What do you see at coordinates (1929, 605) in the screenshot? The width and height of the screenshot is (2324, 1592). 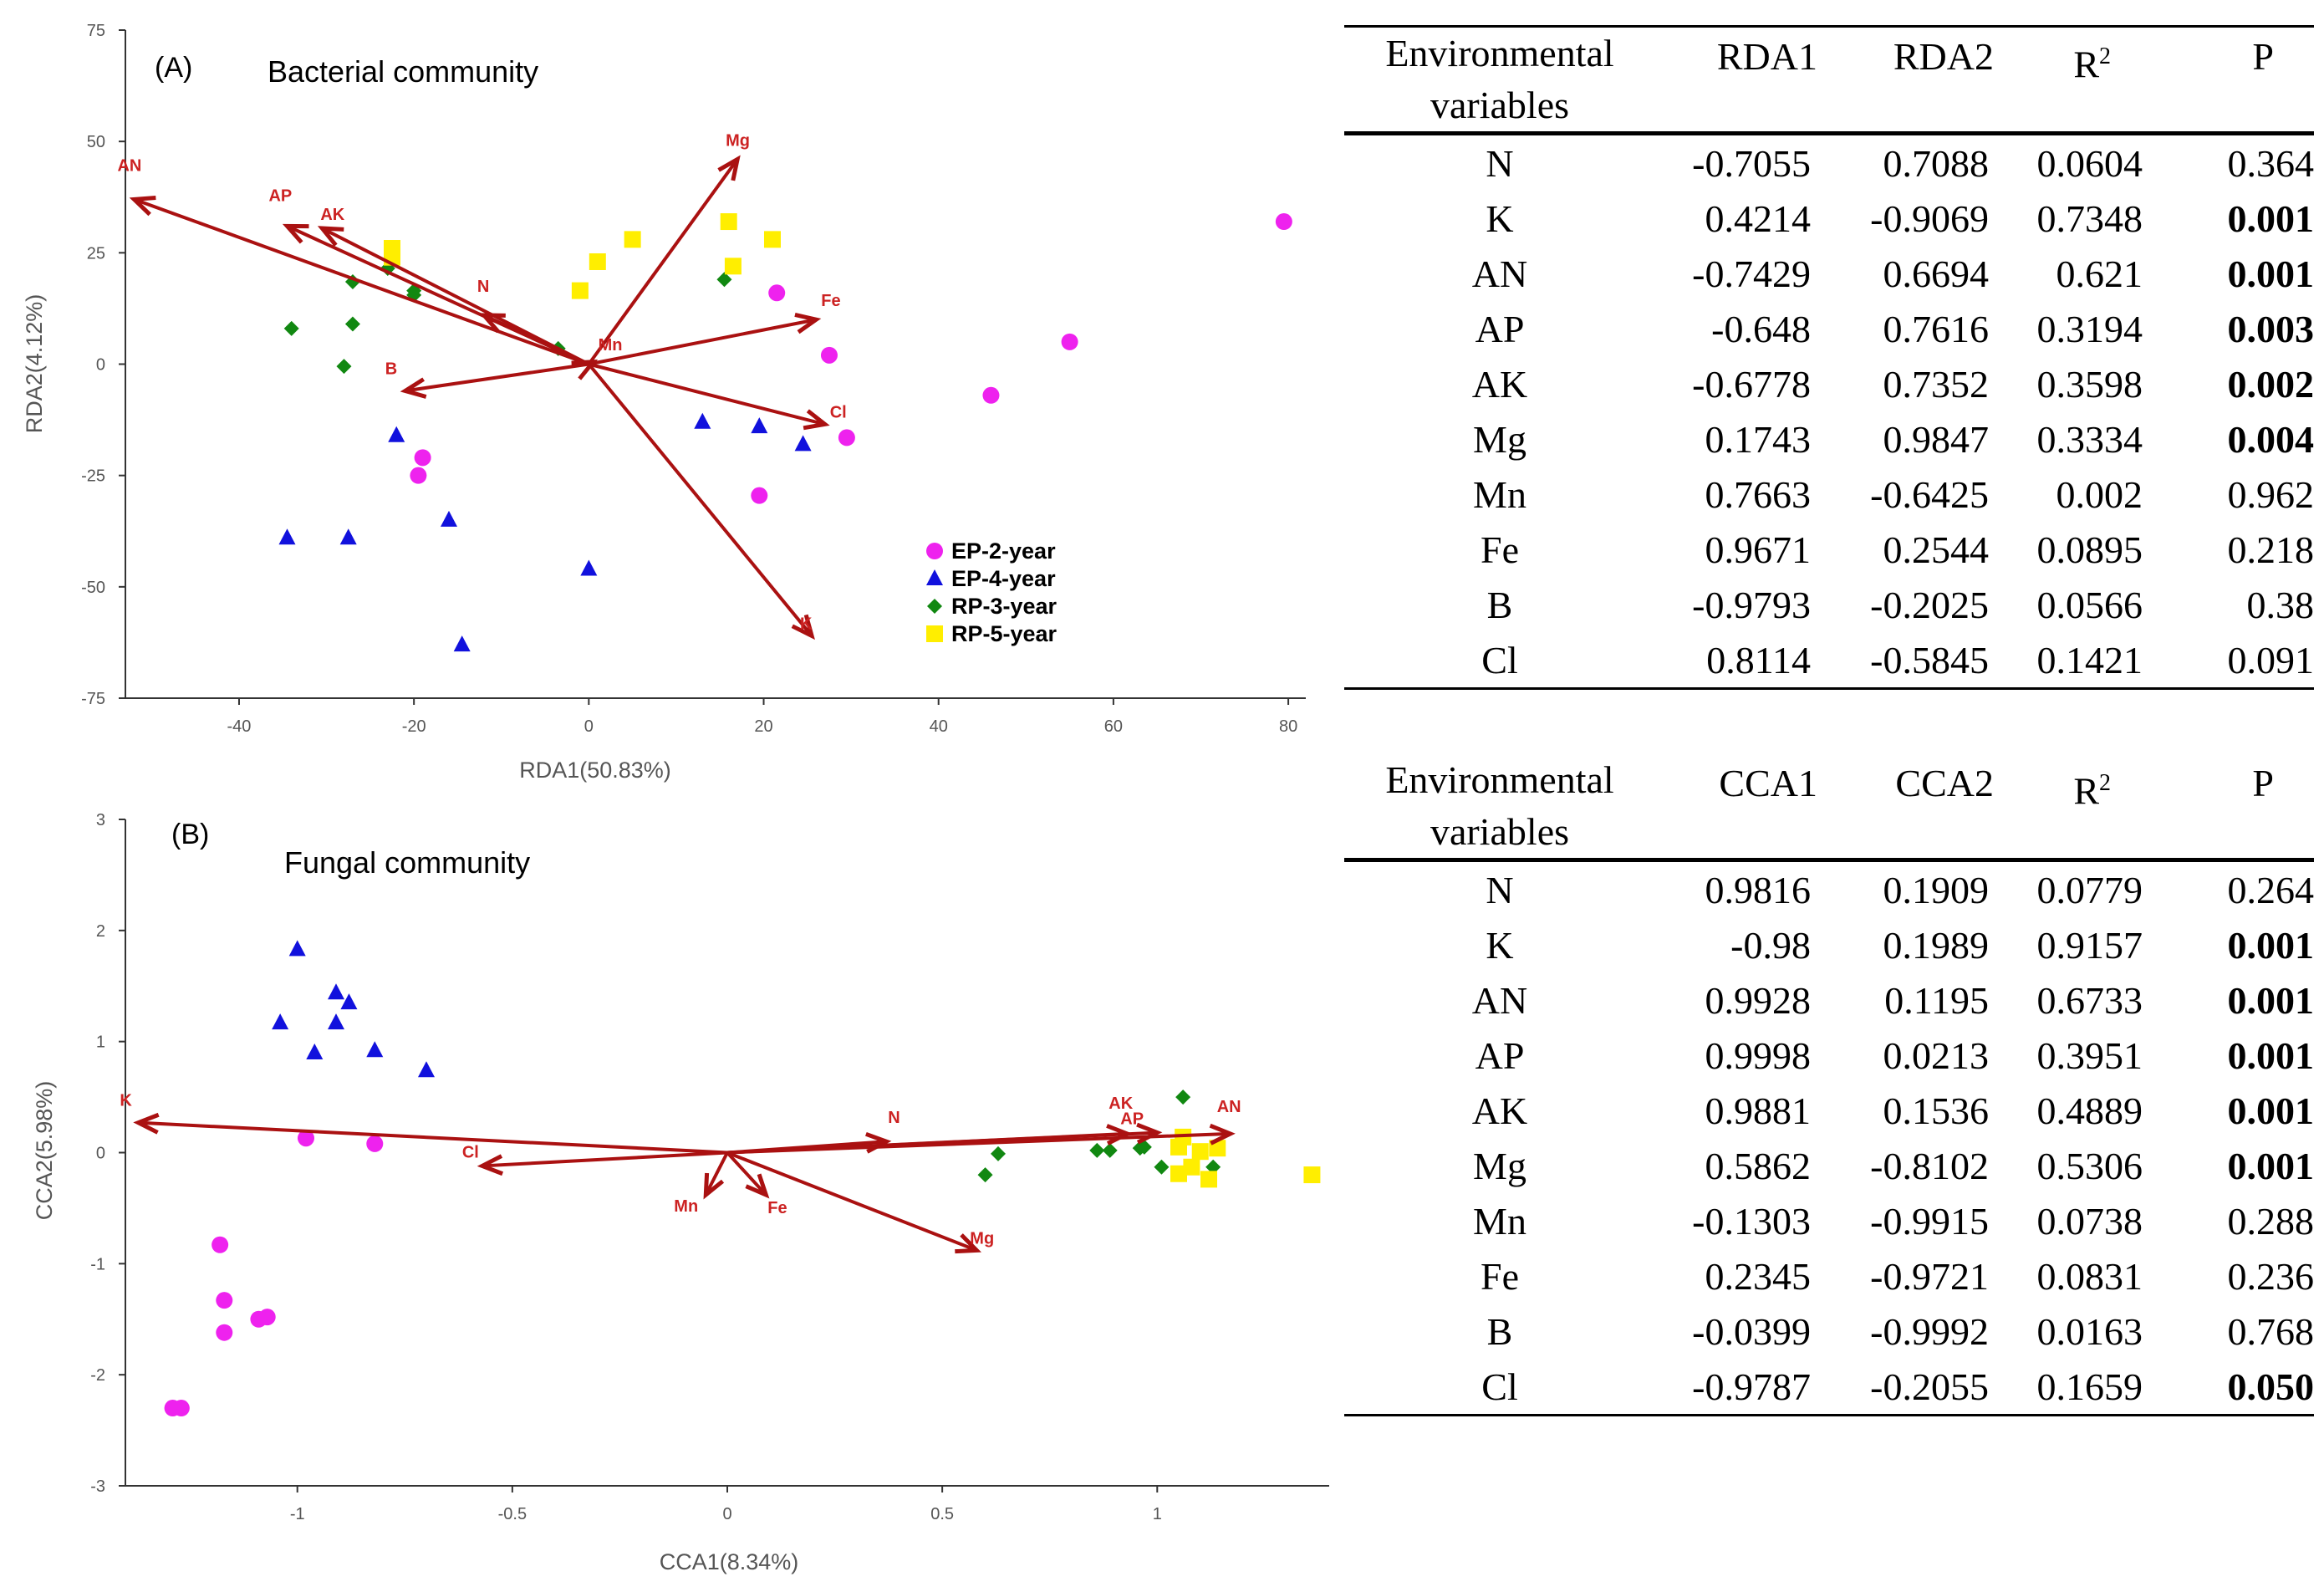 I see `axis2-cell: -0.2025` at bounding box center [1929, 605].